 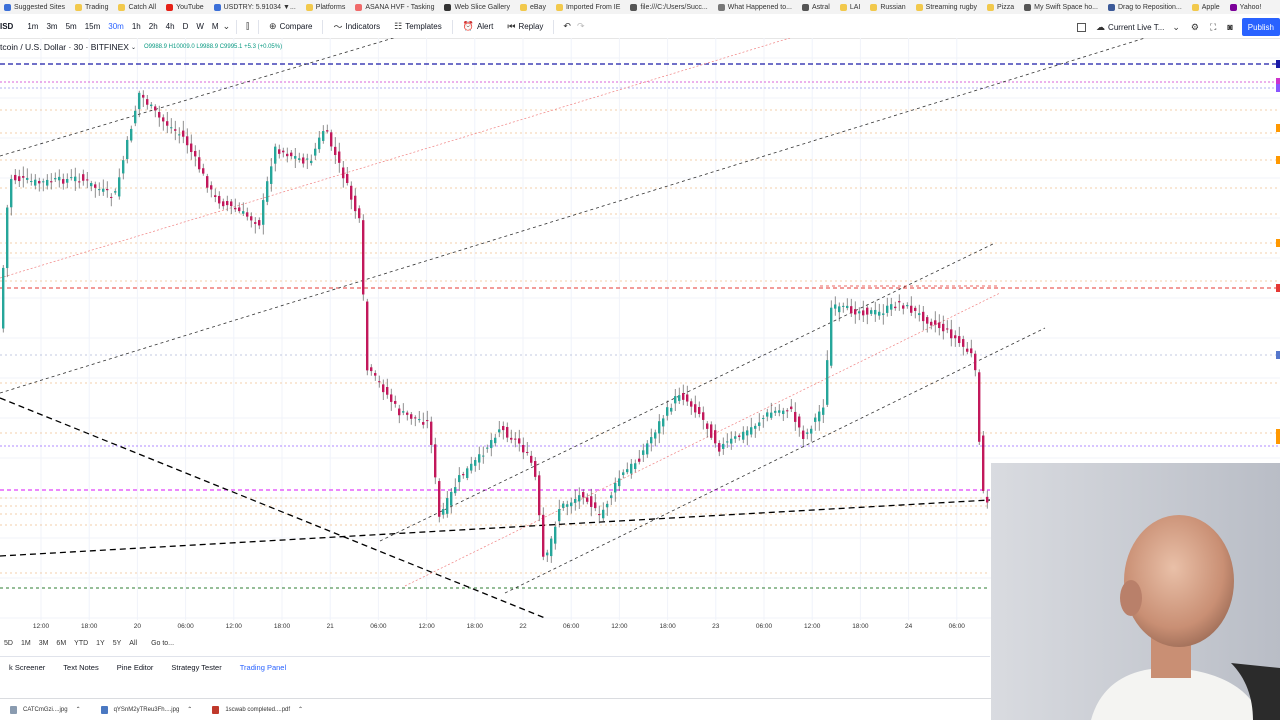 I want to click on bookmark-item: Suggested Sites, so click(x=35, y=7).